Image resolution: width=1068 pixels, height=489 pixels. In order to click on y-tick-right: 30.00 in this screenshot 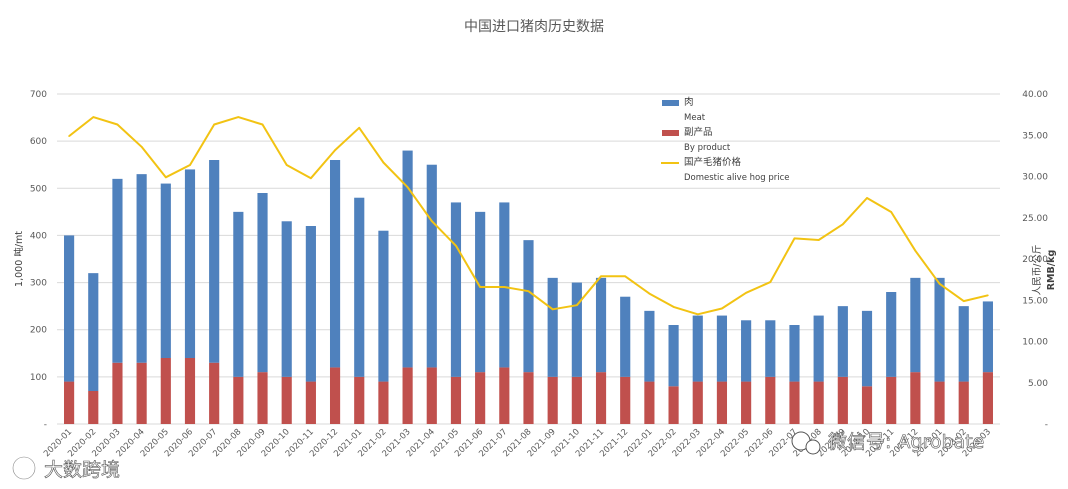, I will do `click(1035, 178)`.